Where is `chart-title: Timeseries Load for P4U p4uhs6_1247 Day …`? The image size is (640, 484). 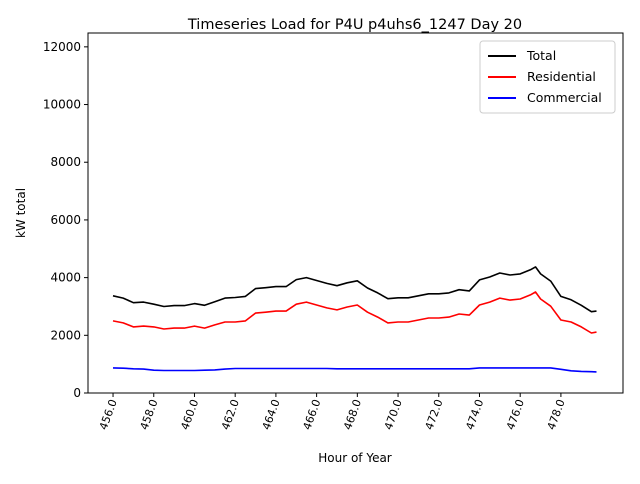 chart-title: Timeseries Load for P4U p4uhs6_1247 Day … is located at coordinates (354, 25).